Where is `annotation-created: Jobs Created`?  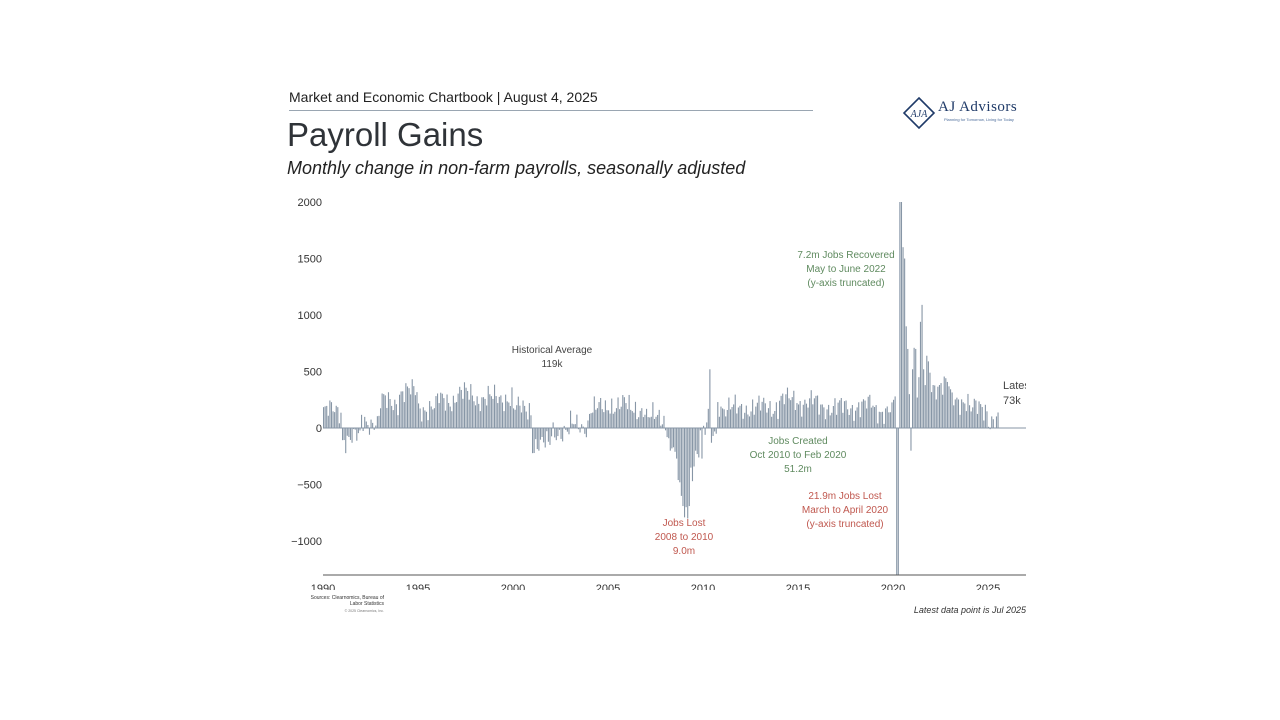 annotation-created: Jobs Created is located at coordinates (797, 441).